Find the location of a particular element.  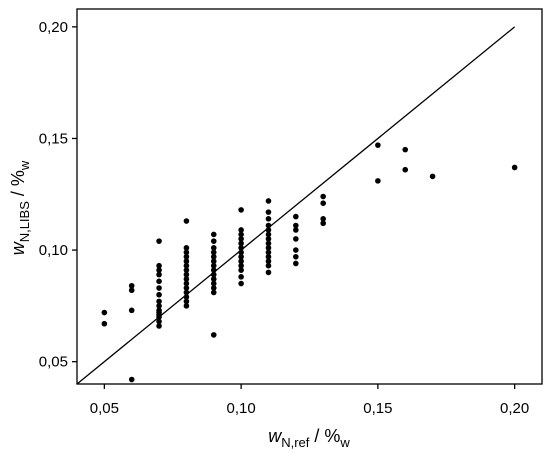

x-axis-sep: / % is located at coordinates (324, 436).